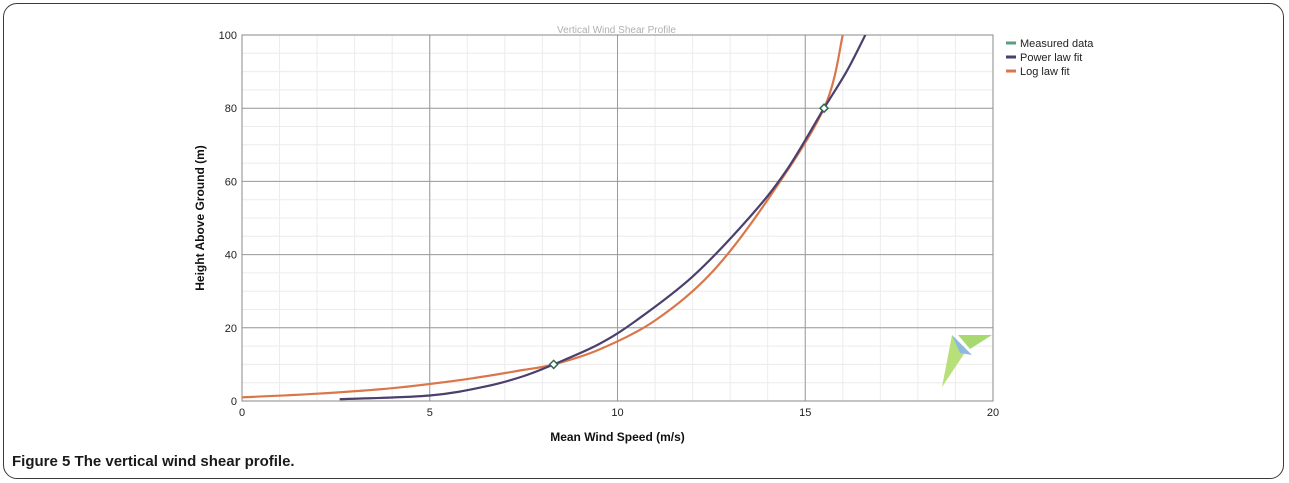  What do you see at coordinates (200, 218) in the screenshot?
I see `y-axis-label: Height Above Ground (m)` at bounding box center [200, 218].